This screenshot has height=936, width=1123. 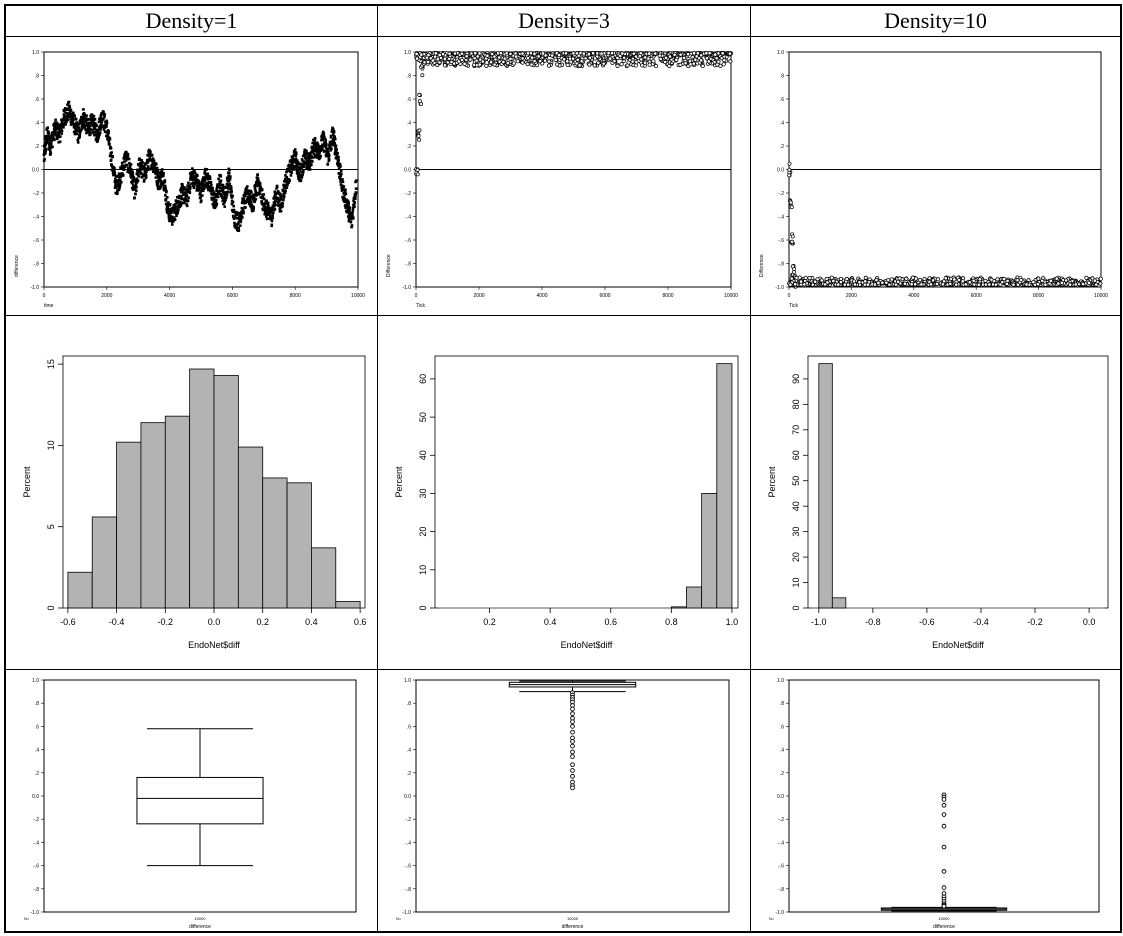 I want to click on y-tick-label: -.4, so click(x=408, y=218).